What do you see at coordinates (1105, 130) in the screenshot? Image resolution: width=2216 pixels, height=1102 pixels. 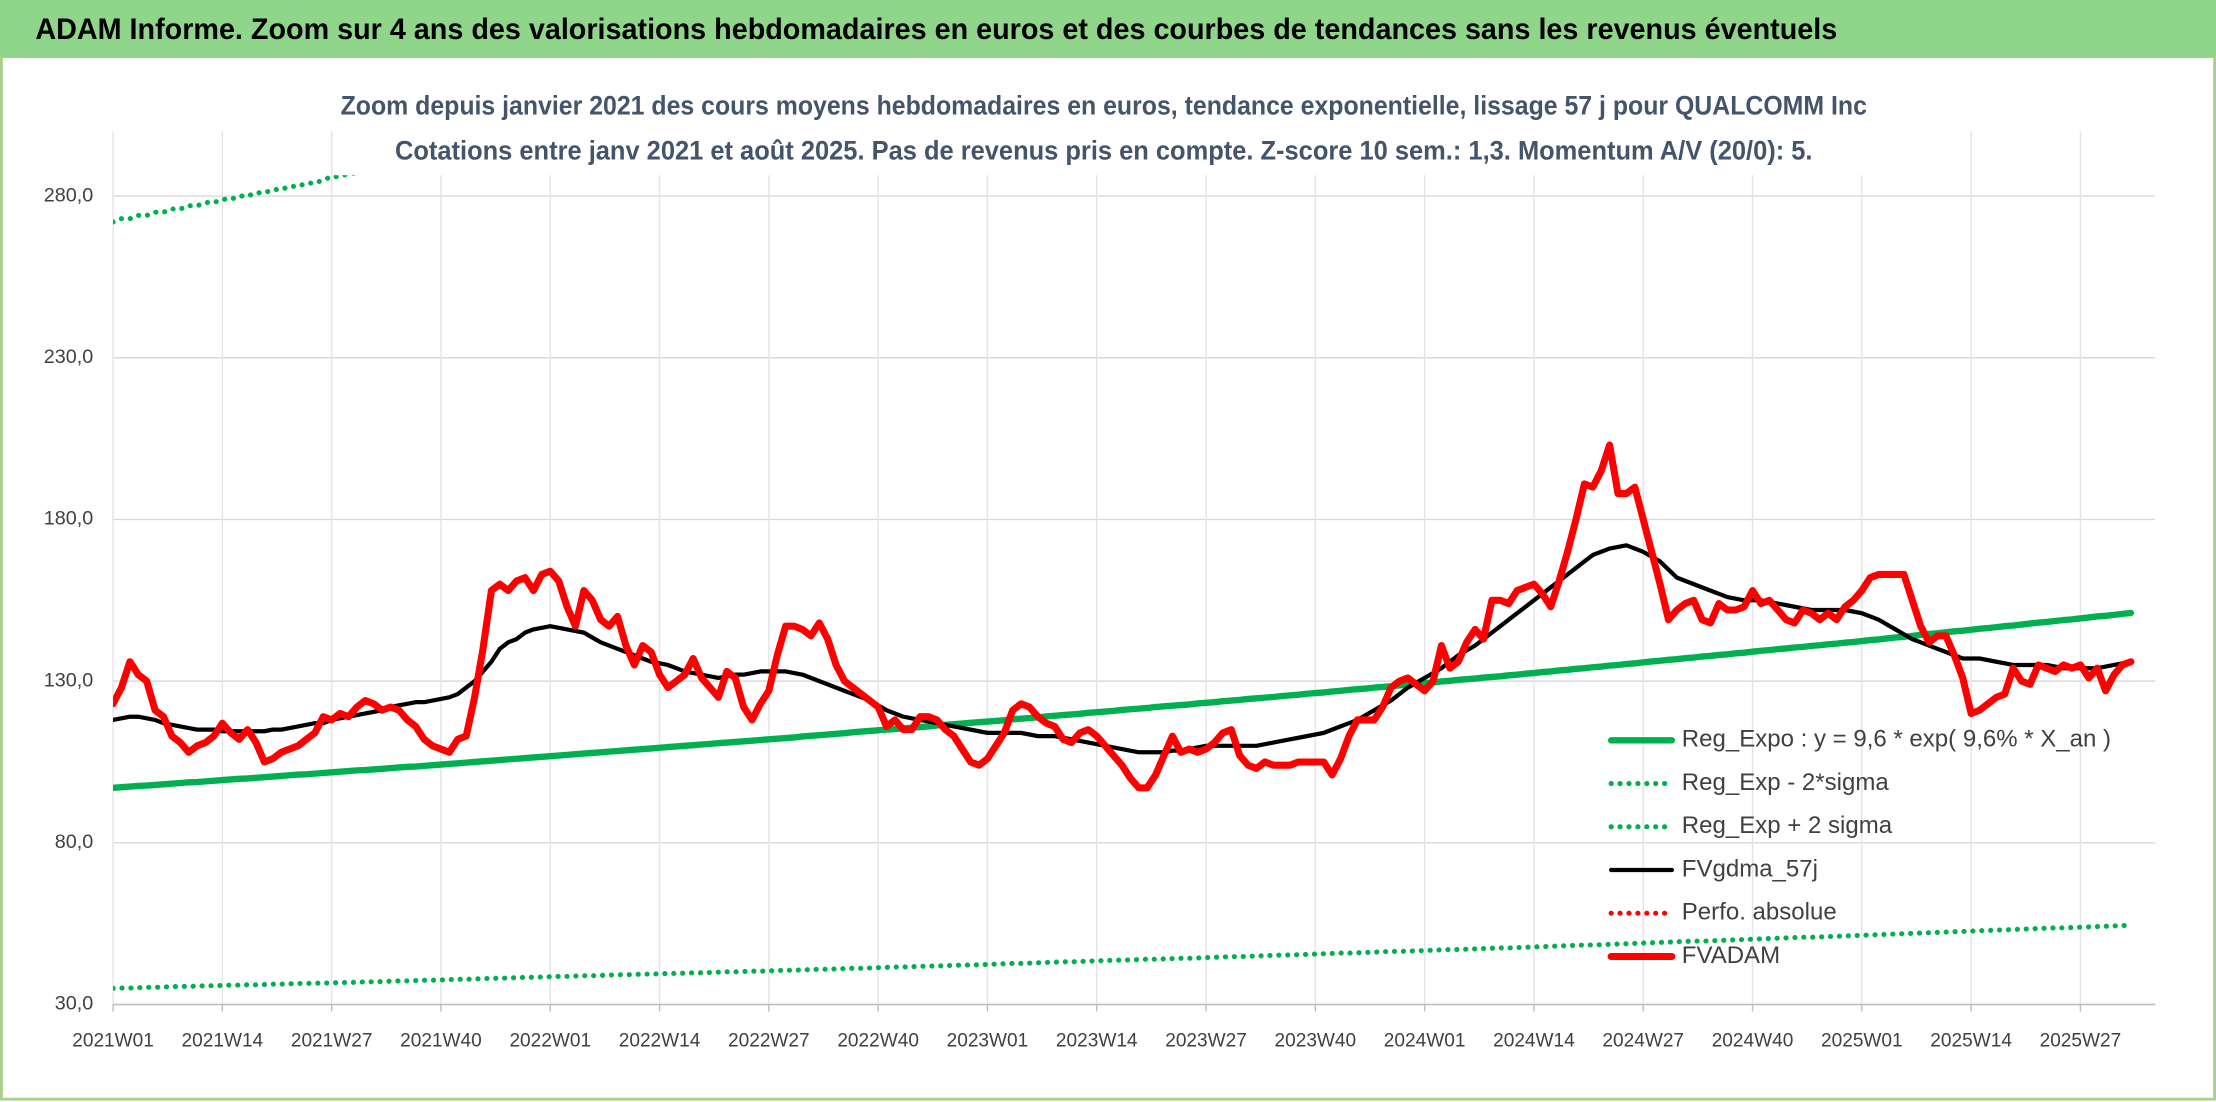 I see `title-background` at bounding box center [1105, 130].